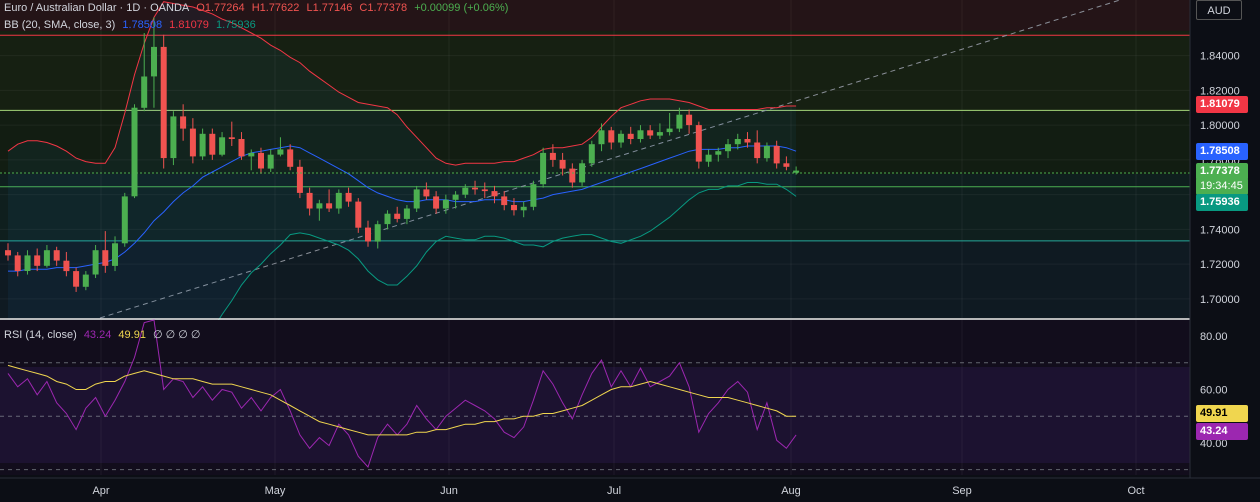 The height and width of the screenshot is (502, 1260). What do you see at coordinates (1225, 239) in the screenshot?
I see `price-axis` at bounding box center [1225, 239].